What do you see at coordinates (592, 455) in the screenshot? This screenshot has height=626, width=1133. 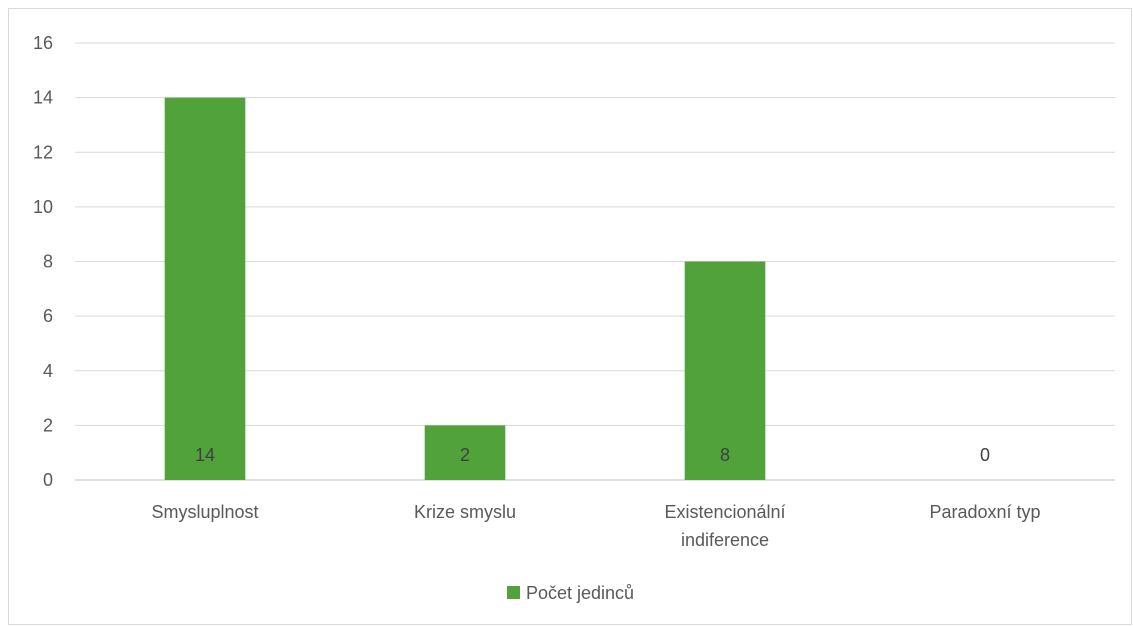 I see `data-labels: 14 2 8 0` at bounding box center [592, 455].